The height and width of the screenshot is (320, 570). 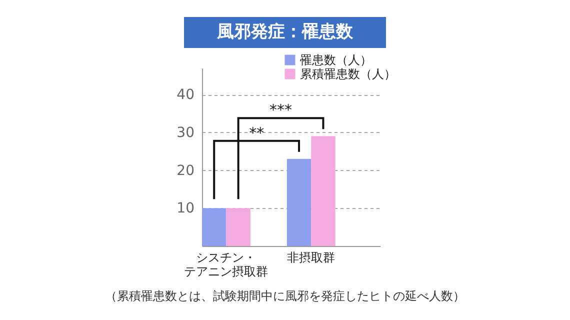 I want to click on y-tick-label: 10, so click(x=185, y=208).